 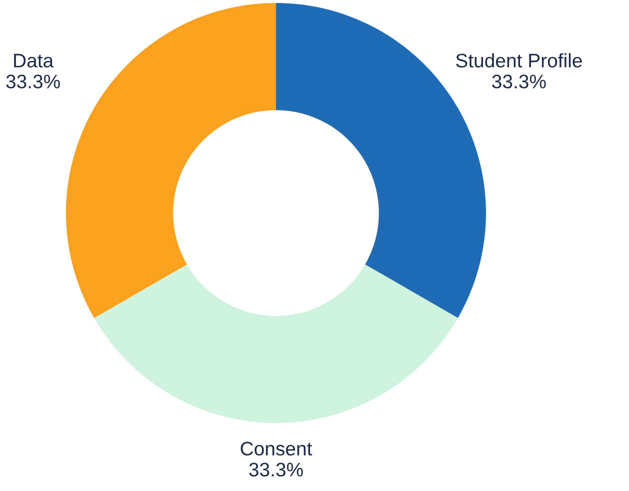 What do you see at coordinates (276, 449) in the screenshot?
I see `slice-label: Consent` at bounding box center [276, 449].